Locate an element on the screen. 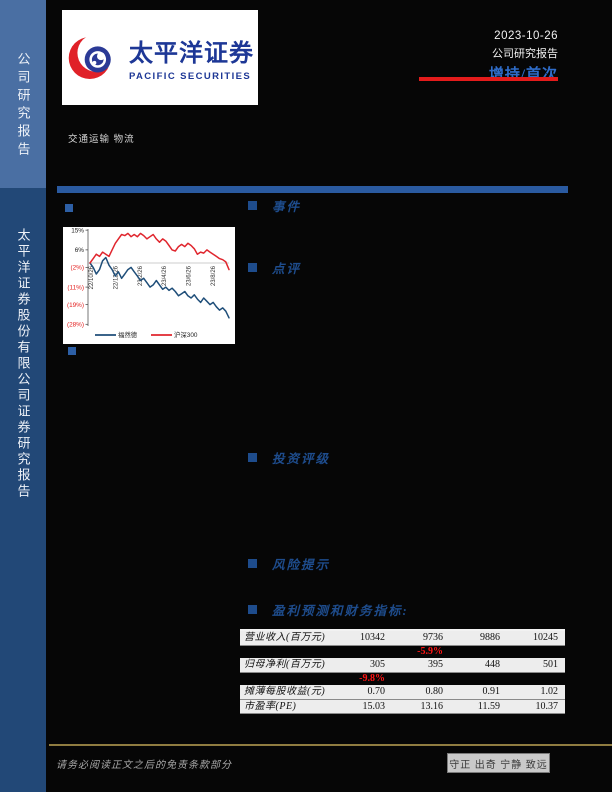 This screenshot has height=792, width=612. section-heading-rating: 投资评级 is located at coordinates (289, 457).